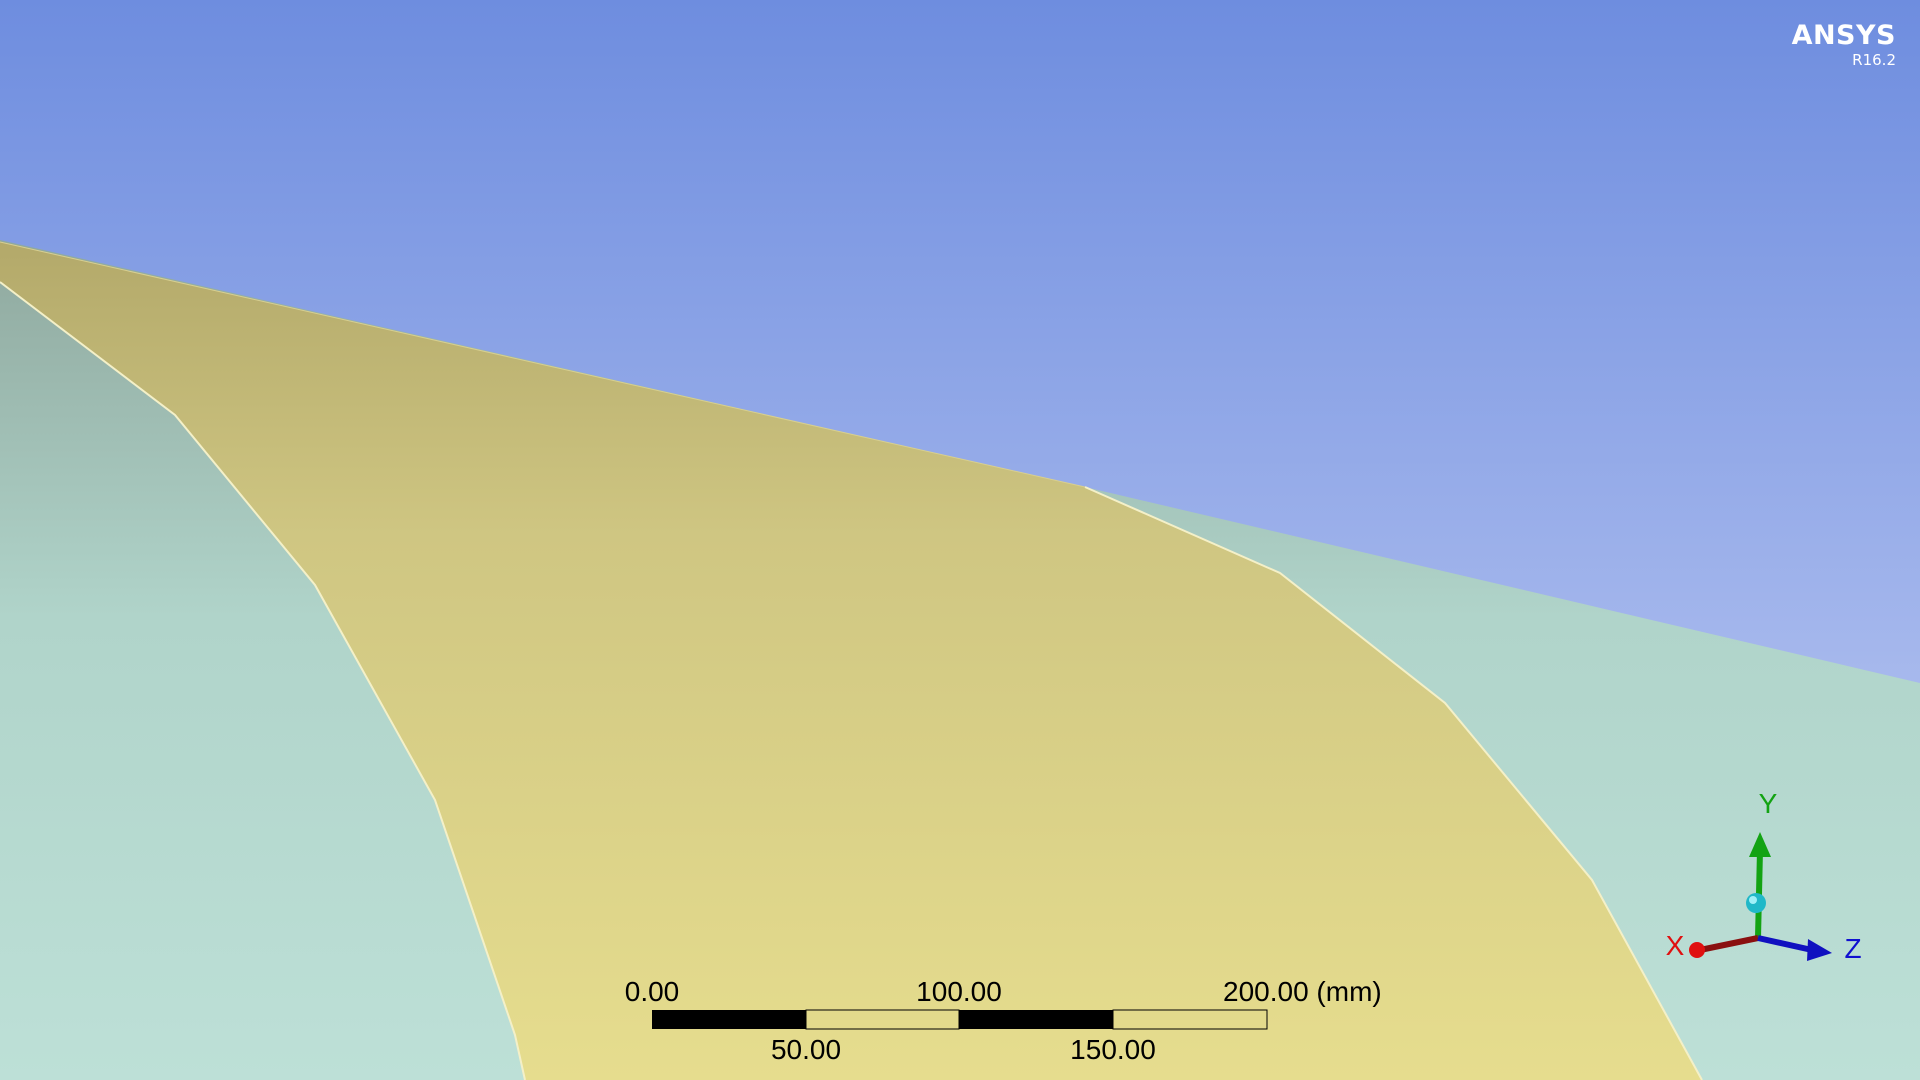 The width and height of the screenshot is (1920, 1080). I want to click on scale-bar: 0.00 100.00 200.00 (mm) 50.00 150.00, so click(1003, 1020).